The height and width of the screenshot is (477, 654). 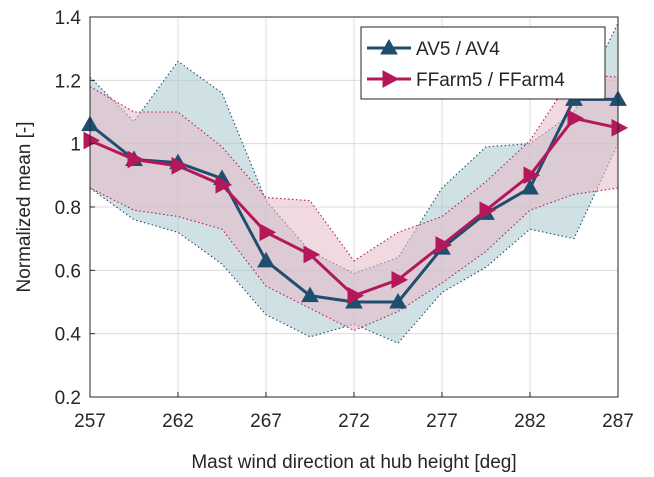 What do you see at coordinates (68, 271) in the screenshot?
I see `y-tick-label: 0.6` at bounding box center [68, 271].